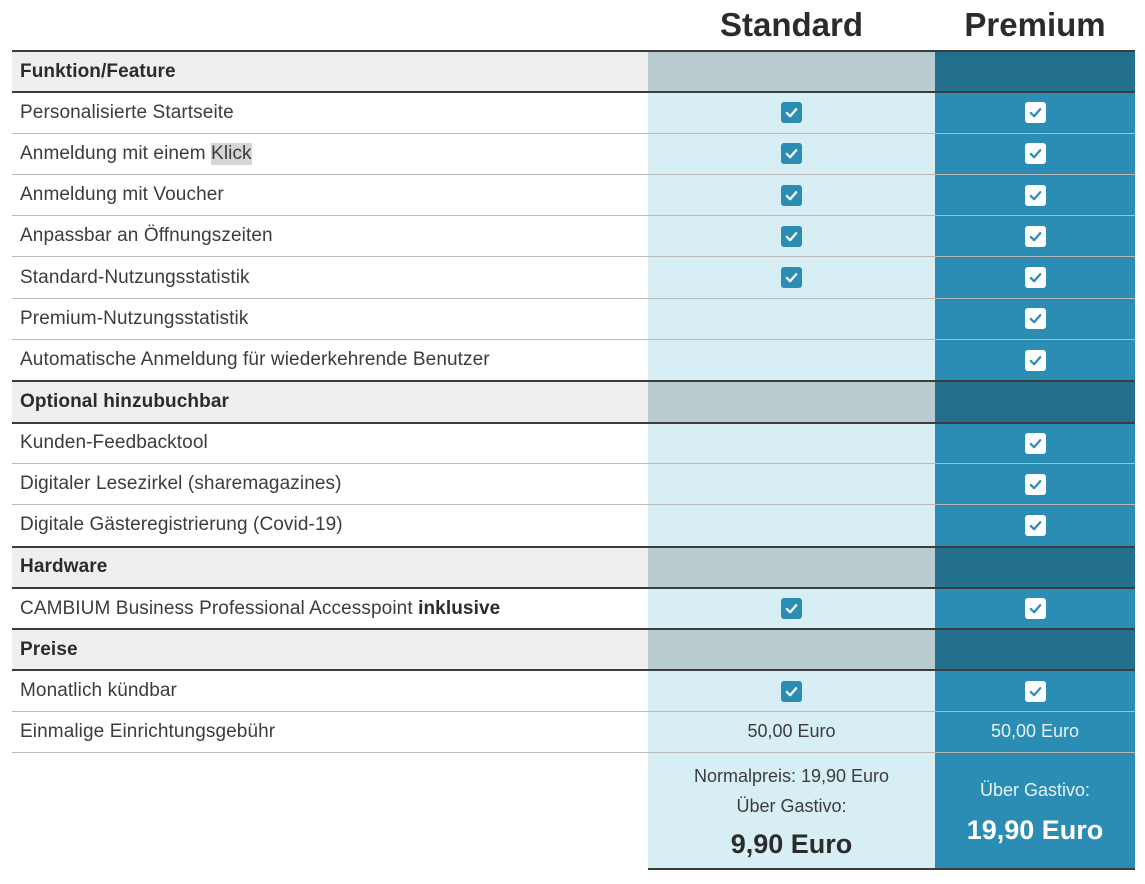  I want to click on section-label: Optional hinzubuchbar, so click(330, 402).